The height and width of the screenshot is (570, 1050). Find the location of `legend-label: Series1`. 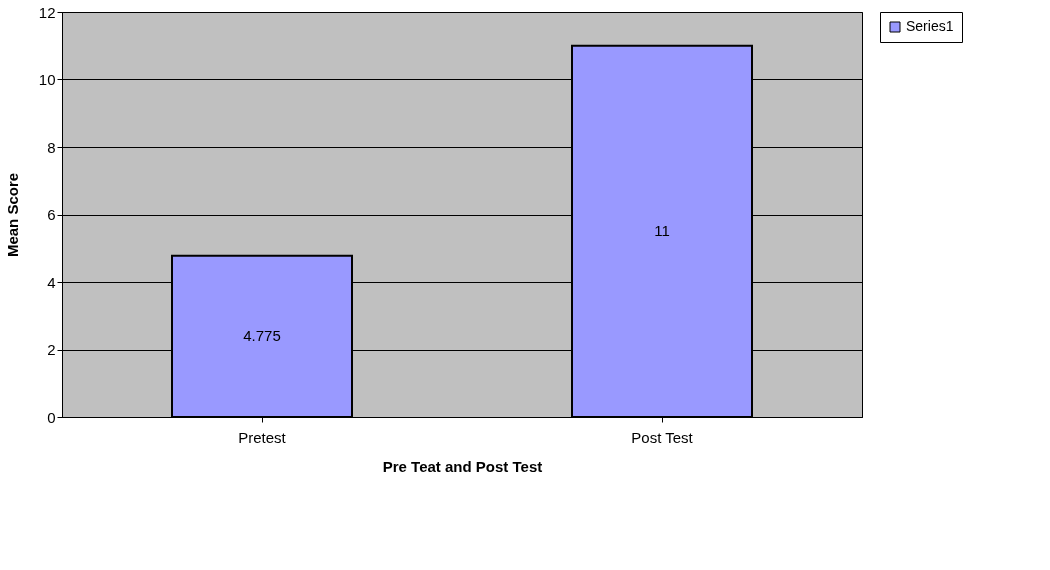

legend-label: Series1 is located at coordinates (930, 26).